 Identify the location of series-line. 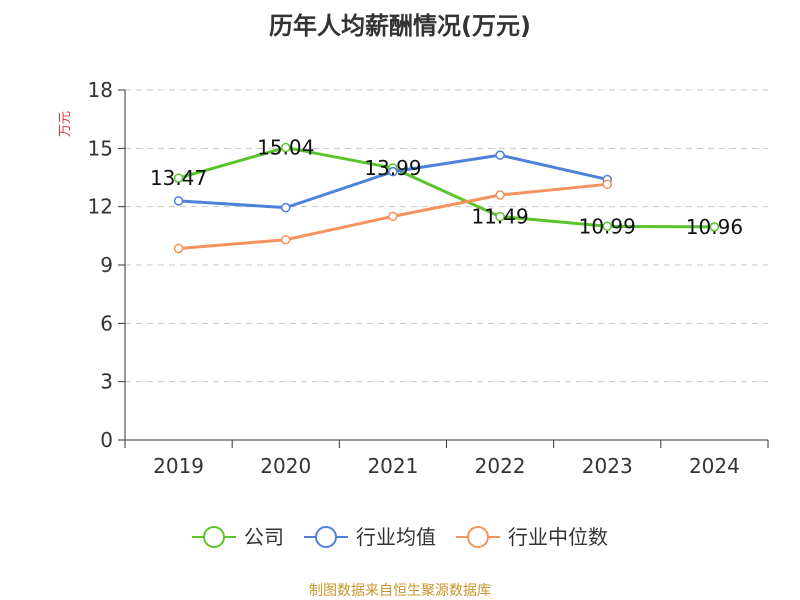
(446, 187).